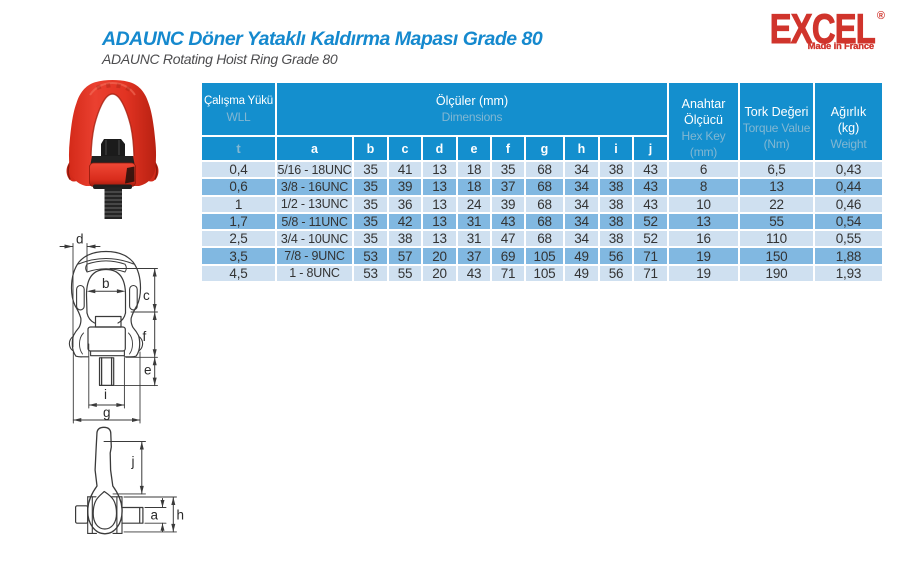 The image size is (921, 562). Describe the element at coordinates (107, 412) in the screenshot. I see `svg-text: g` at that location.